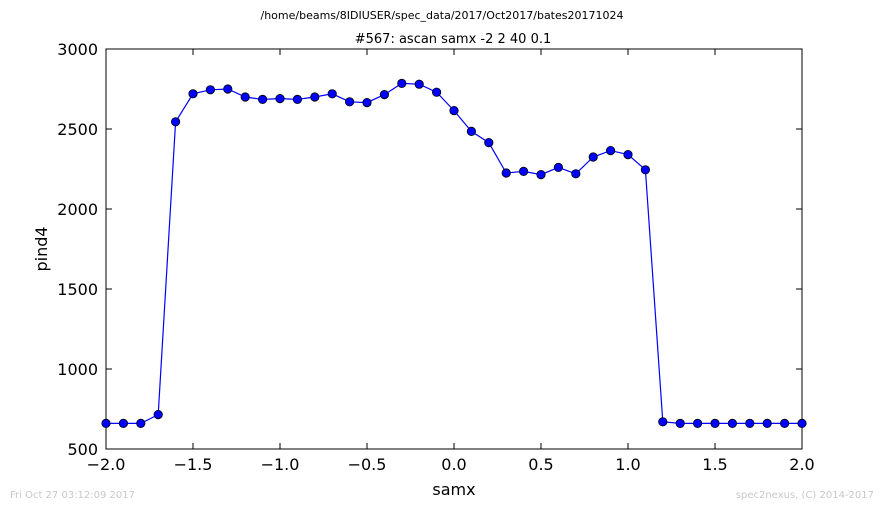 This screenshot has height=509, width=884. What do you see at coordinates (77, 369) in the screenshot?
I see `y-tick-label: 1000` at bounding box center [77, 369].